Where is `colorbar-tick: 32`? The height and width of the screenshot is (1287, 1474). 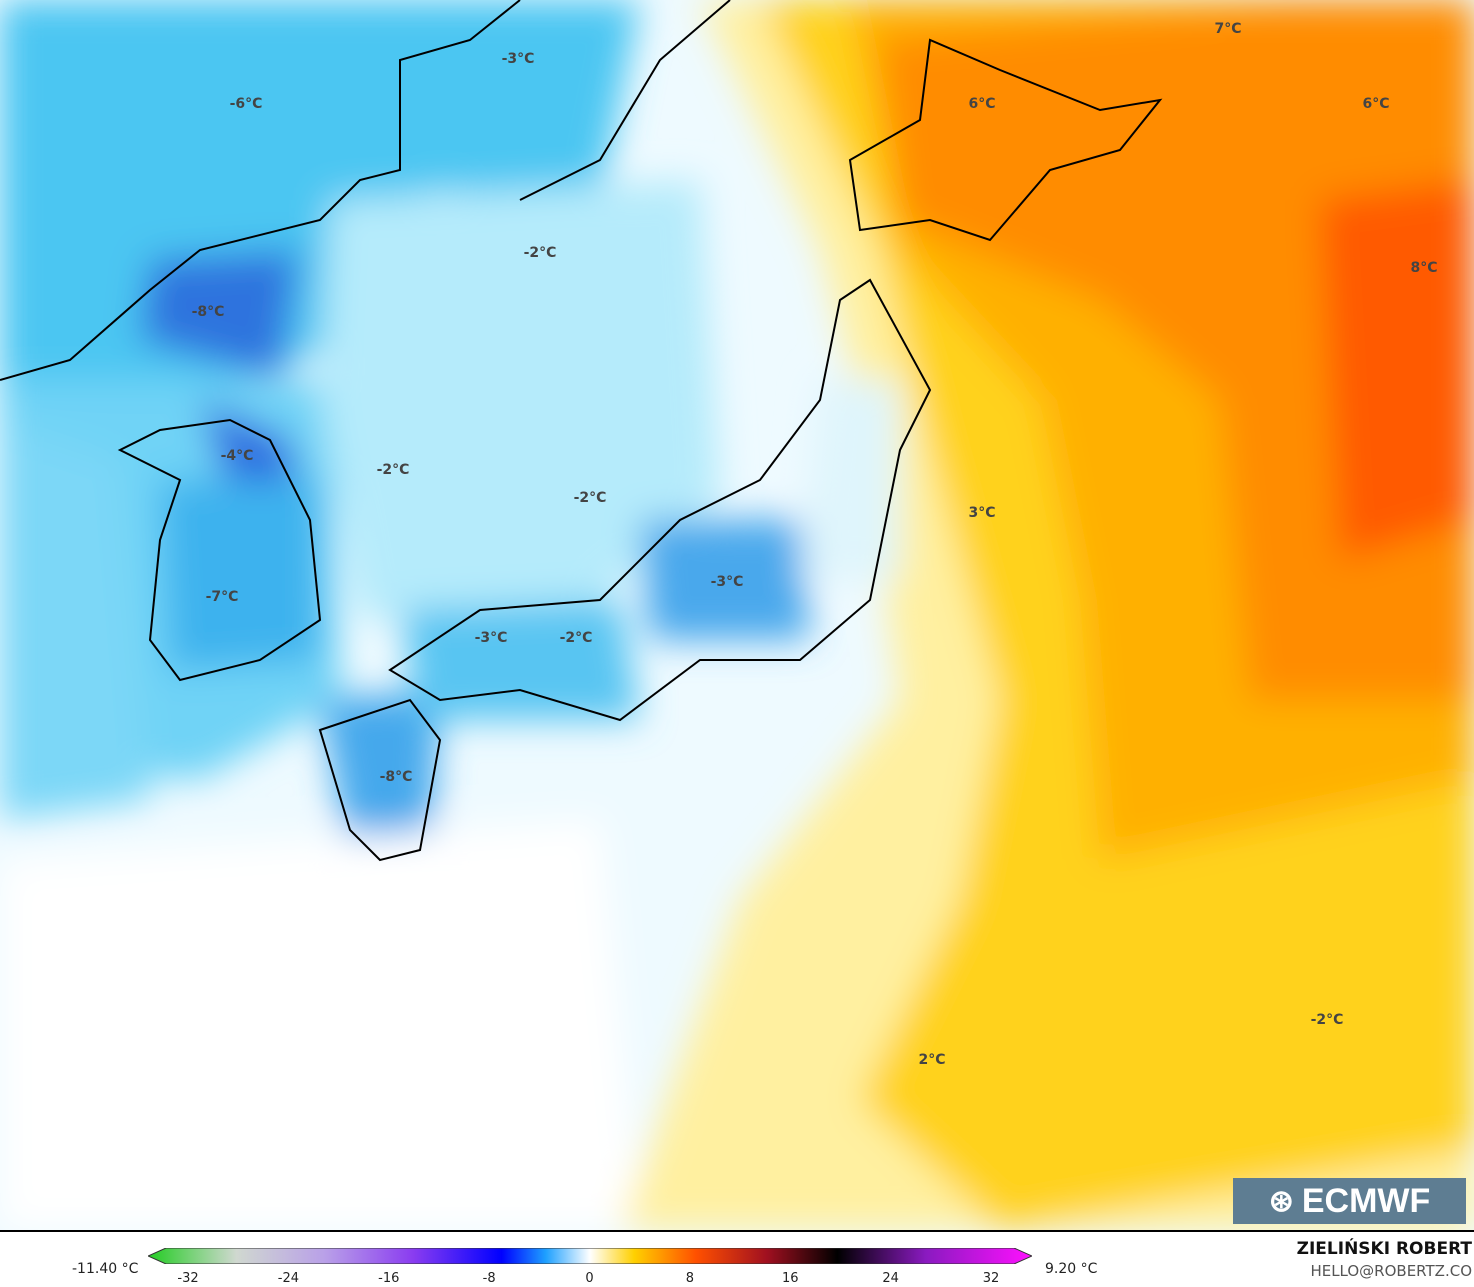
colorbar-tick: 32 is located at coordinates (991, 1278).